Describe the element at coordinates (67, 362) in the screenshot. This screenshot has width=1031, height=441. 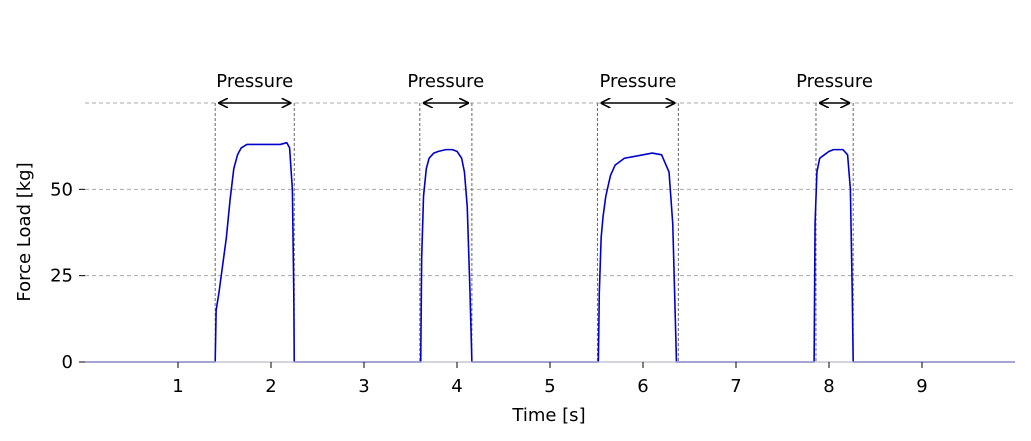
I see `y-tick-label: 0` at that location.